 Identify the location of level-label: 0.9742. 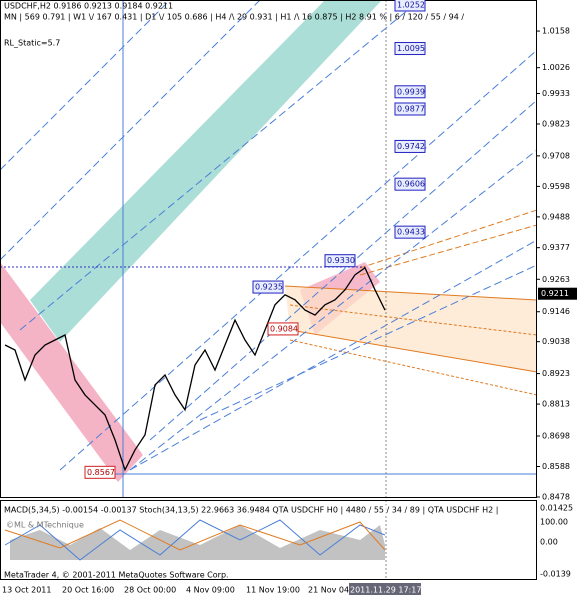
(411, 146).